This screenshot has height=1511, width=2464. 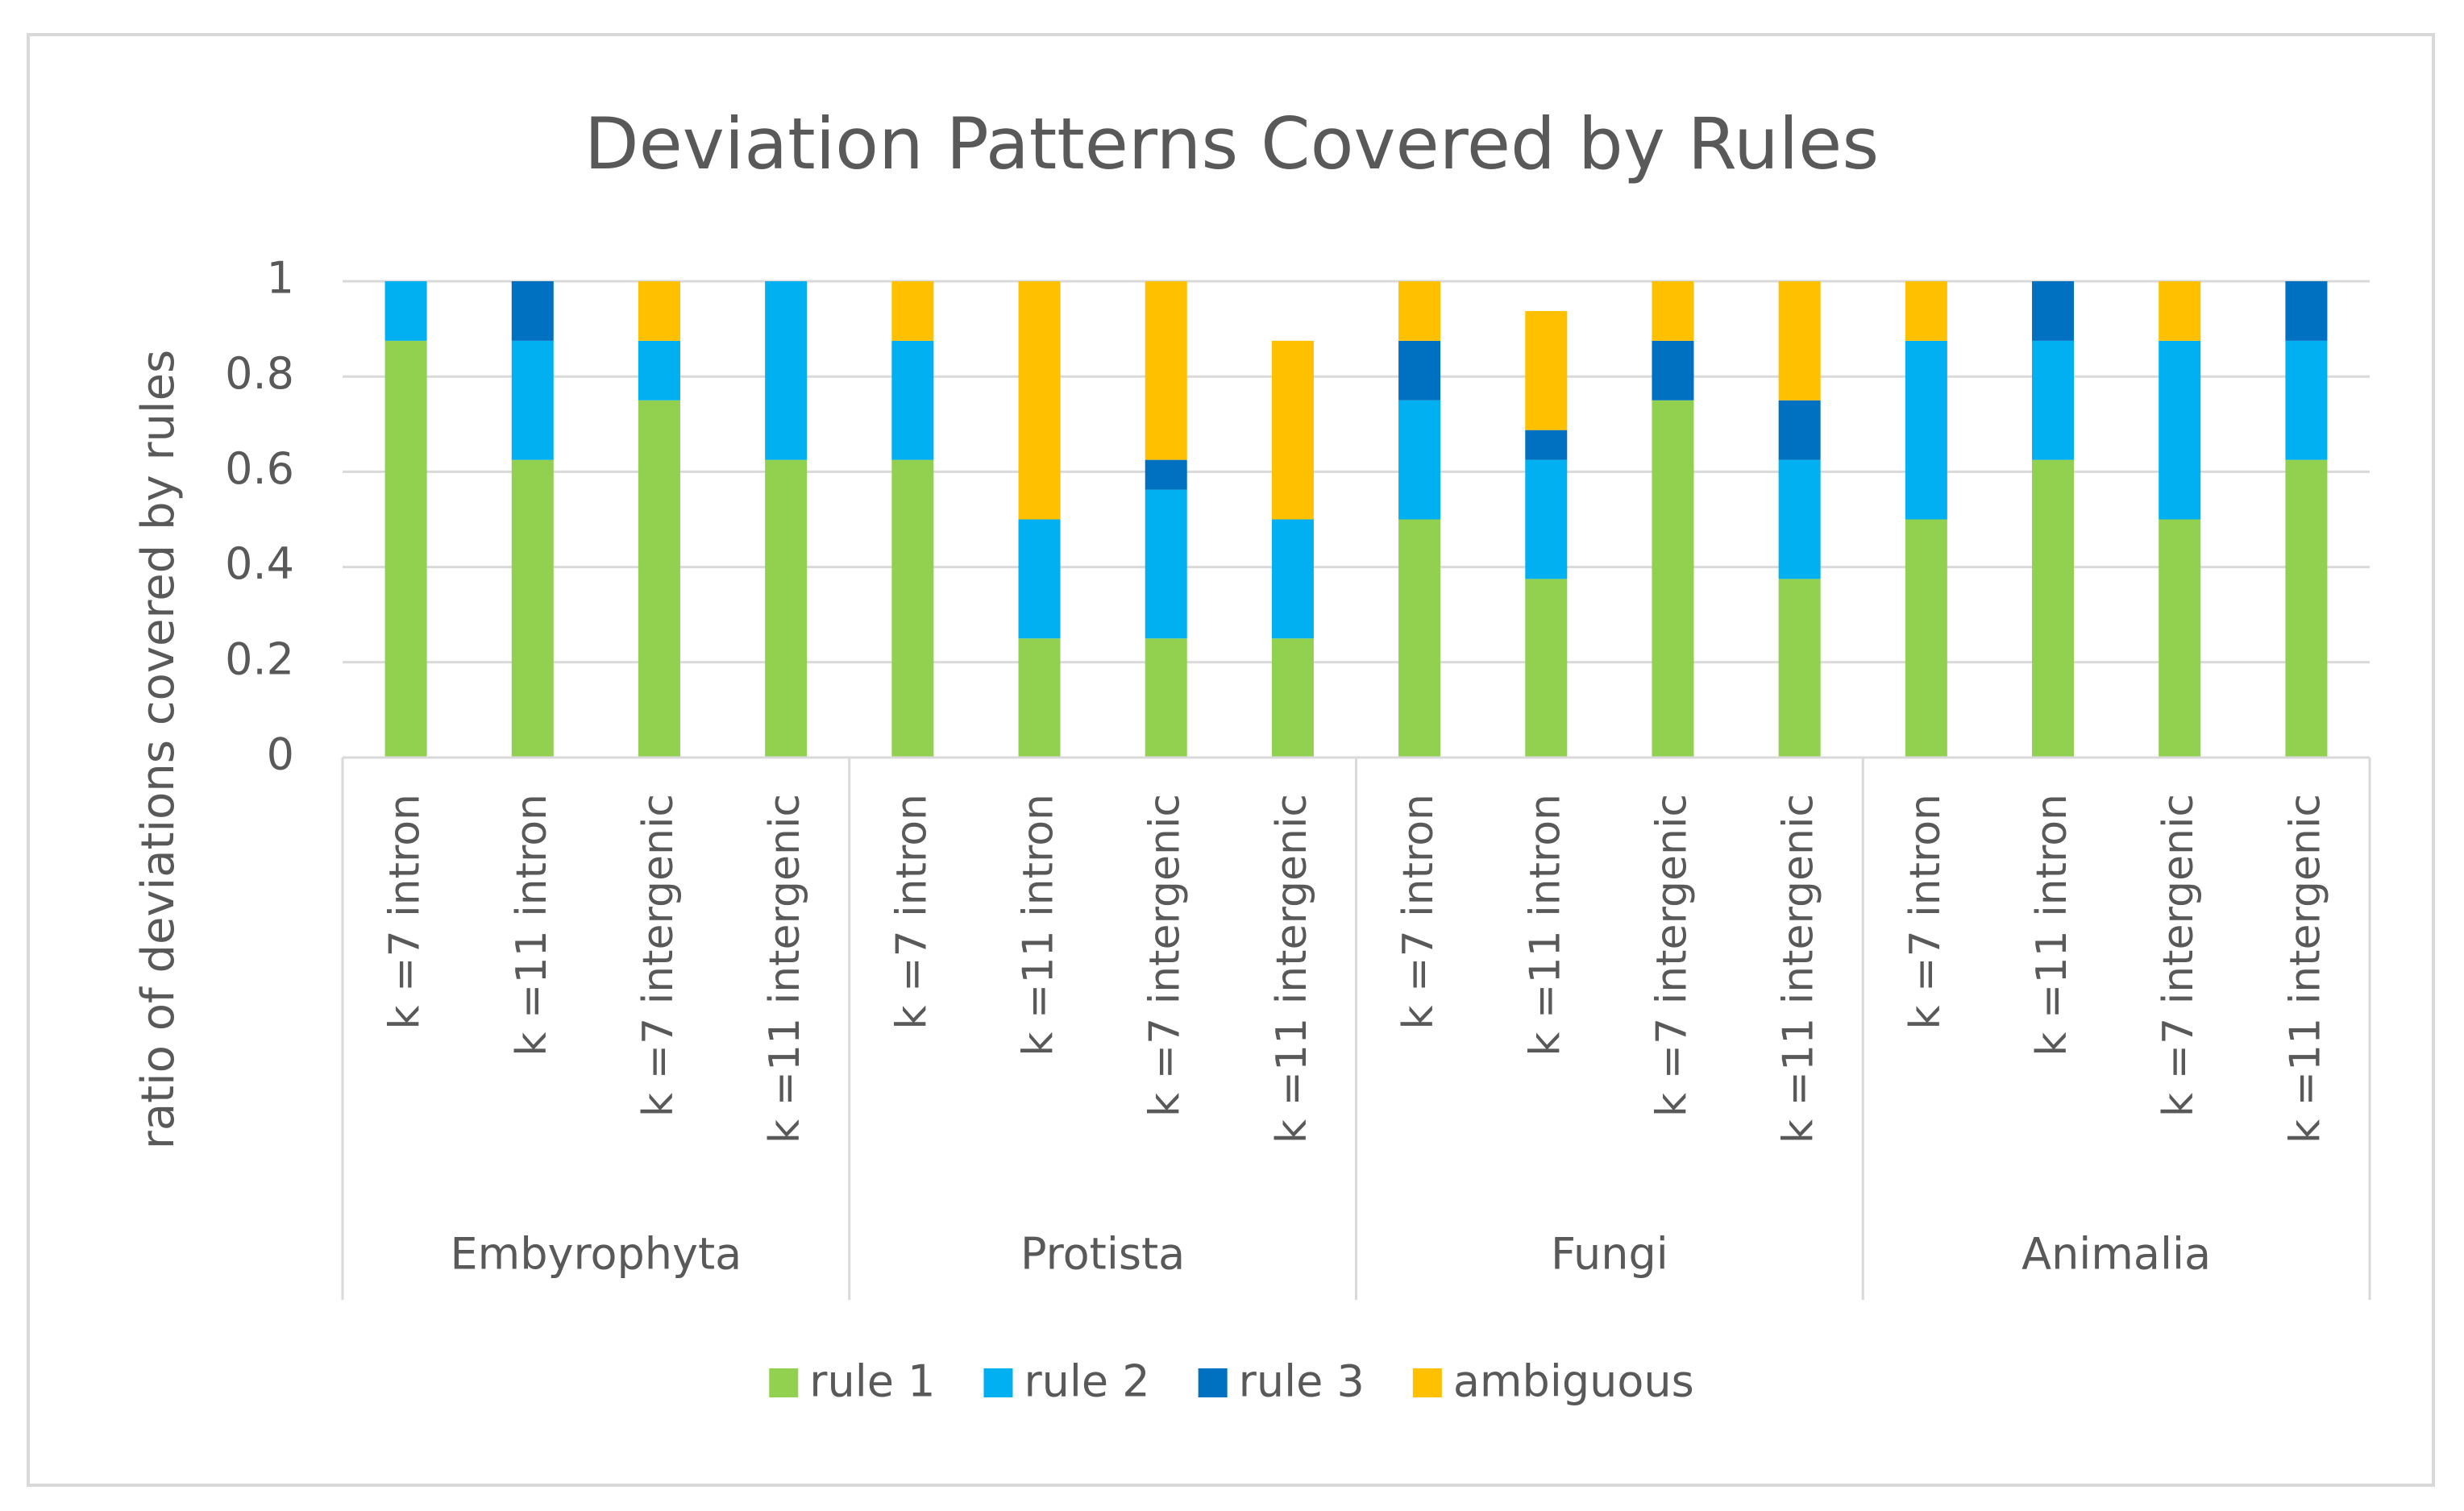 What do you see at coordinates (259, 373) in the screenshot?
I see `y-tick-label: 0.8` at bounding box center [259, 373].